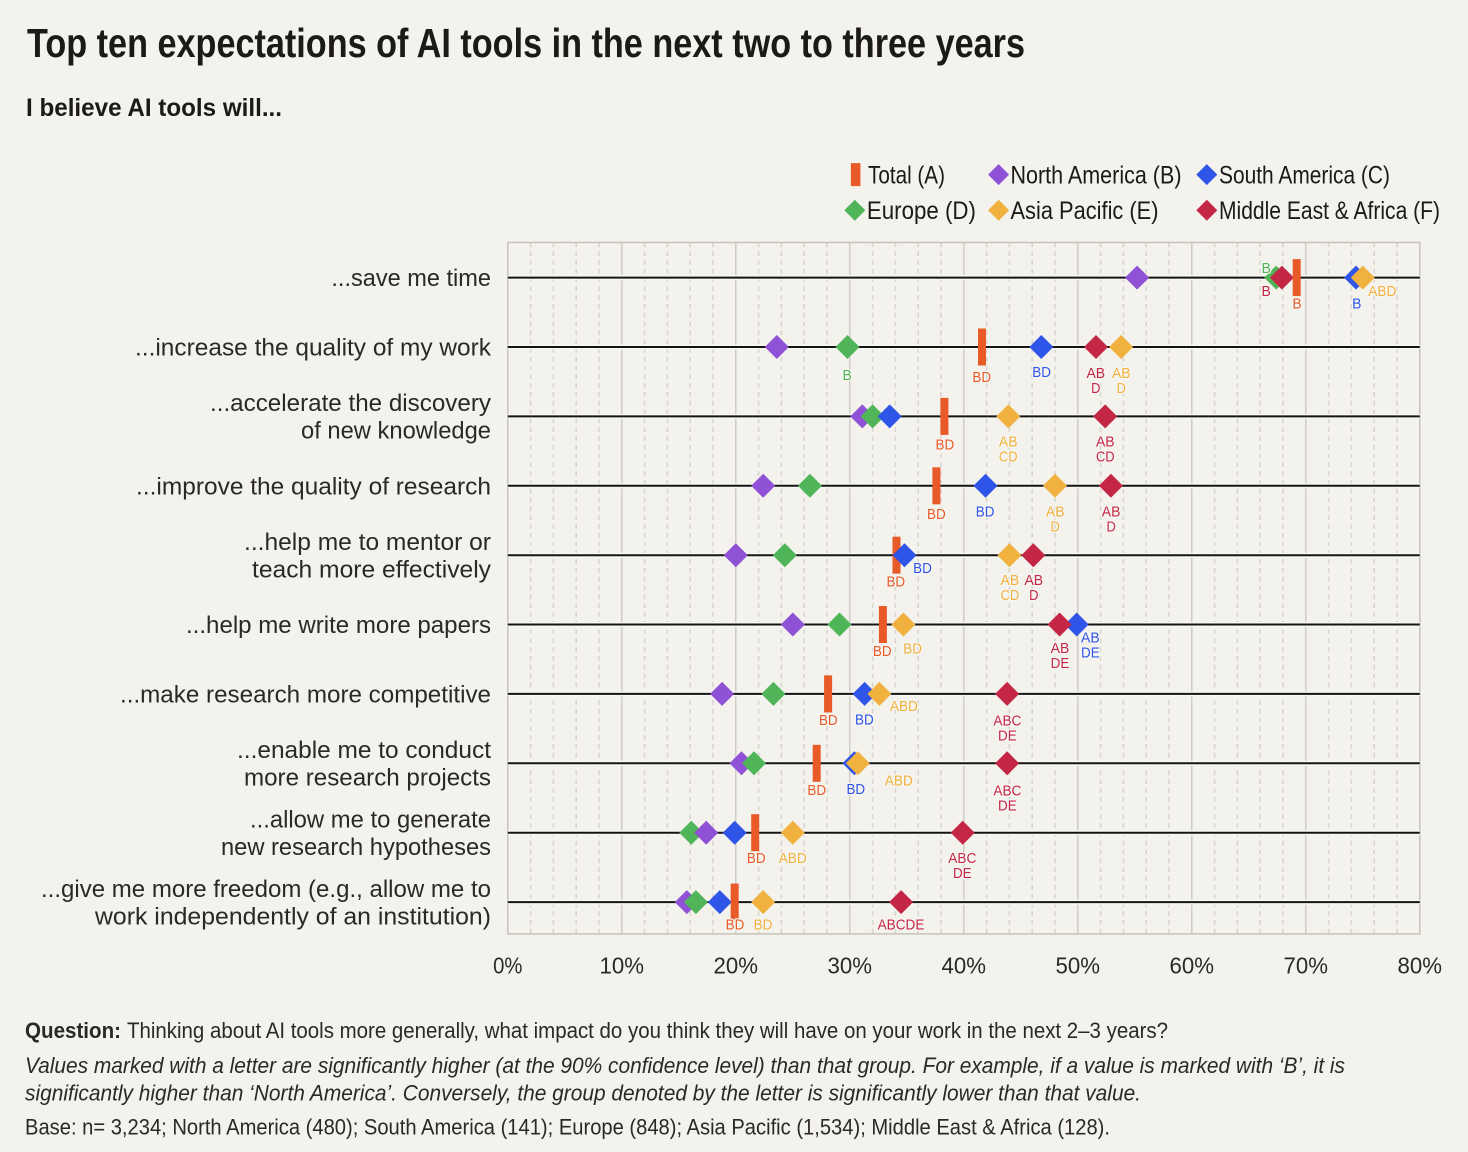  What do you see at coordinates (964, 965) in the screenshot?
I see `svg-text: 40%` at bounding box center [964, 965].